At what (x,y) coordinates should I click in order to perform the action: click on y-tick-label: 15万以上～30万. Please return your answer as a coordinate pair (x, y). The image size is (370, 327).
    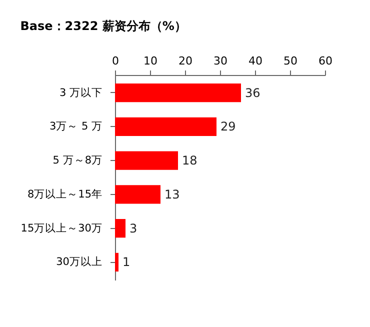
    Looking at the image, I should click on (61, 227).